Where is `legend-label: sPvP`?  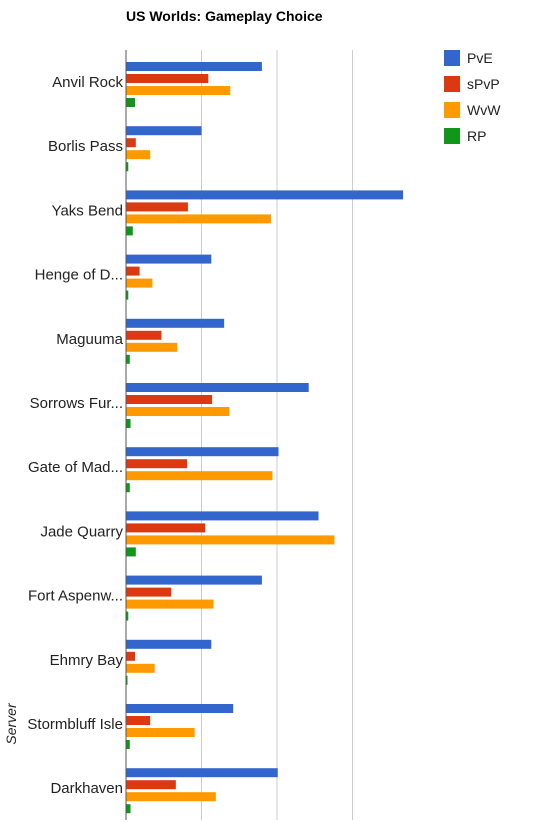
legend-label: sPvP is located at coordinates (483, 84).